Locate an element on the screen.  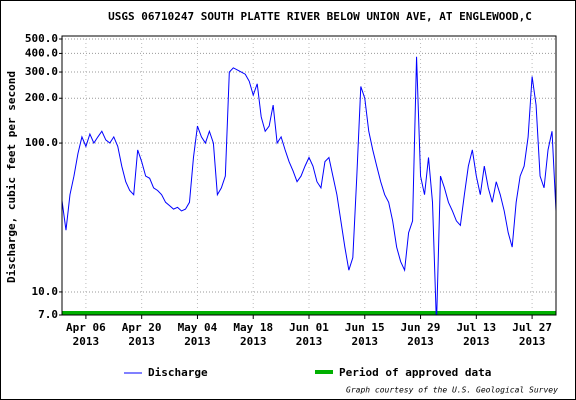
y-tick-label: 7.0 is located at coordinates (48, 314).